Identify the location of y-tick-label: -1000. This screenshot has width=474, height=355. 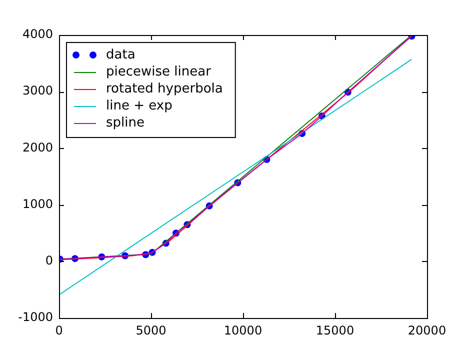
(35, 317).